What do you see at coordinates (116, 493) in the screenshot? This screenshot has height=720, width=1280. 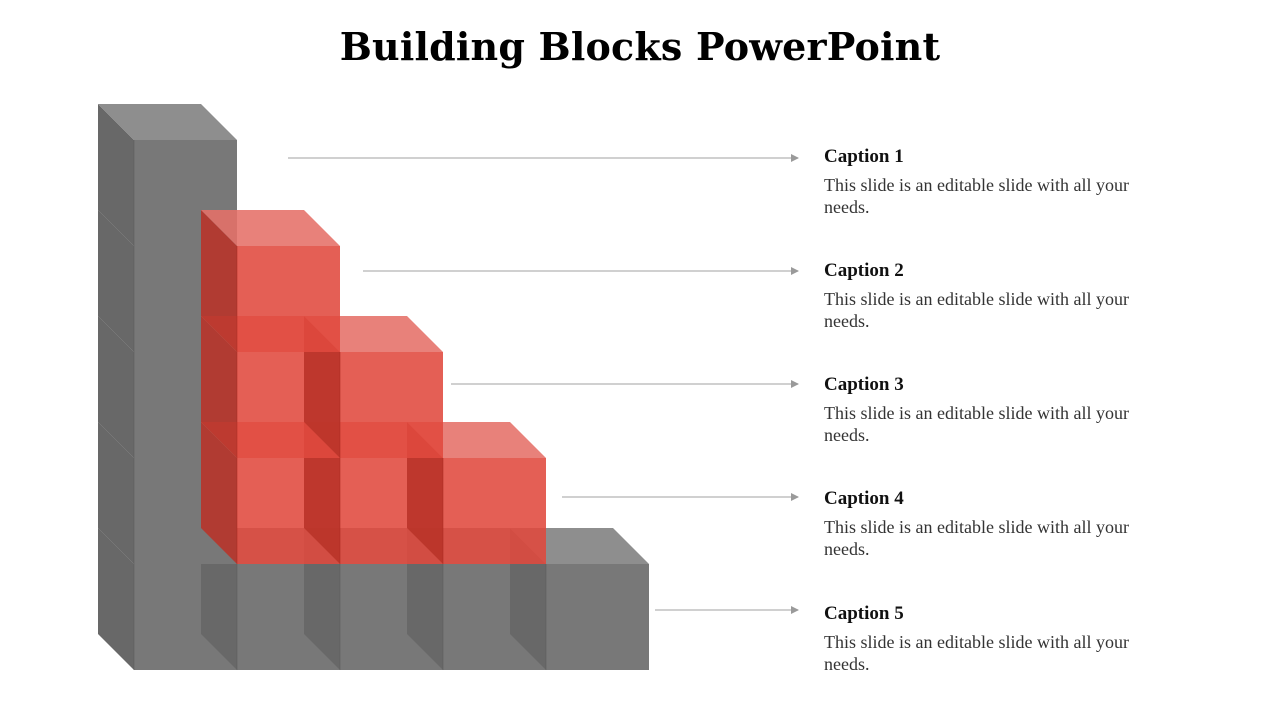 I see `gray-block-5-side` at bounding box center [116, 493].